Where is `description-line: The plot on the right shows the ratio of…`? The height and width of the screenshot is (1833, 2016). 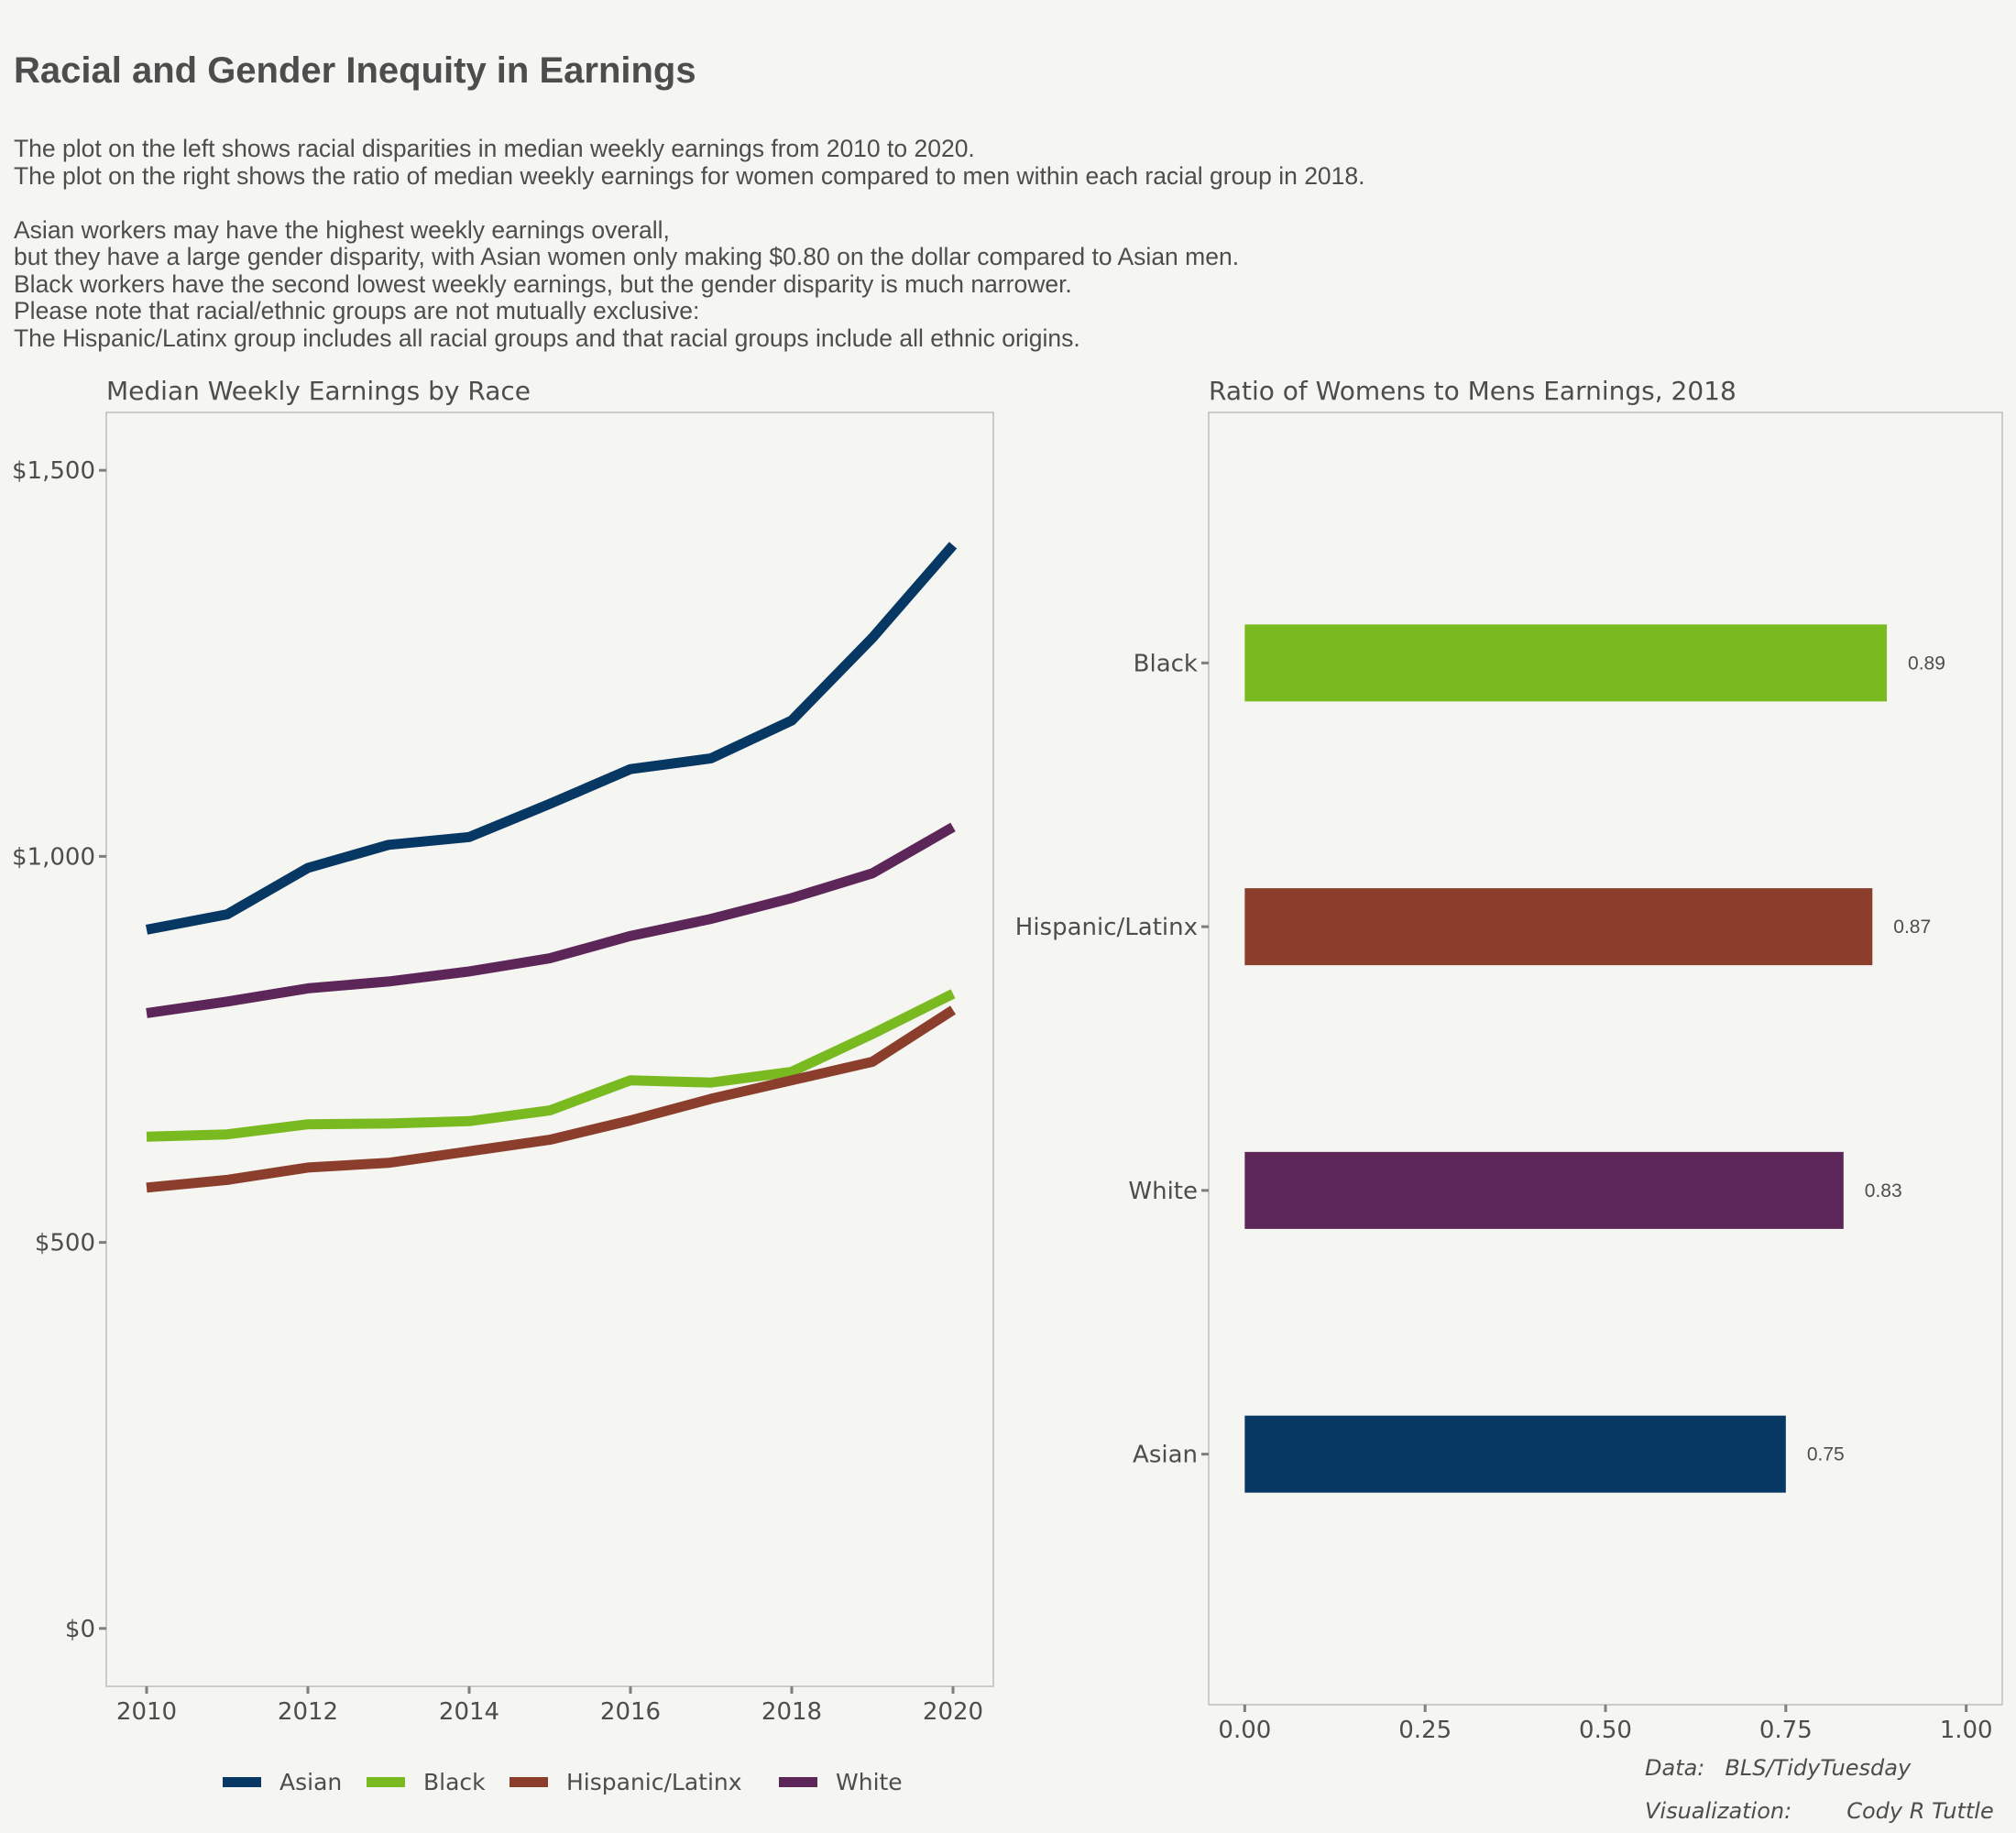 description-line: The plot on the right shows the ratio of… is located at coordinates (689, 175).